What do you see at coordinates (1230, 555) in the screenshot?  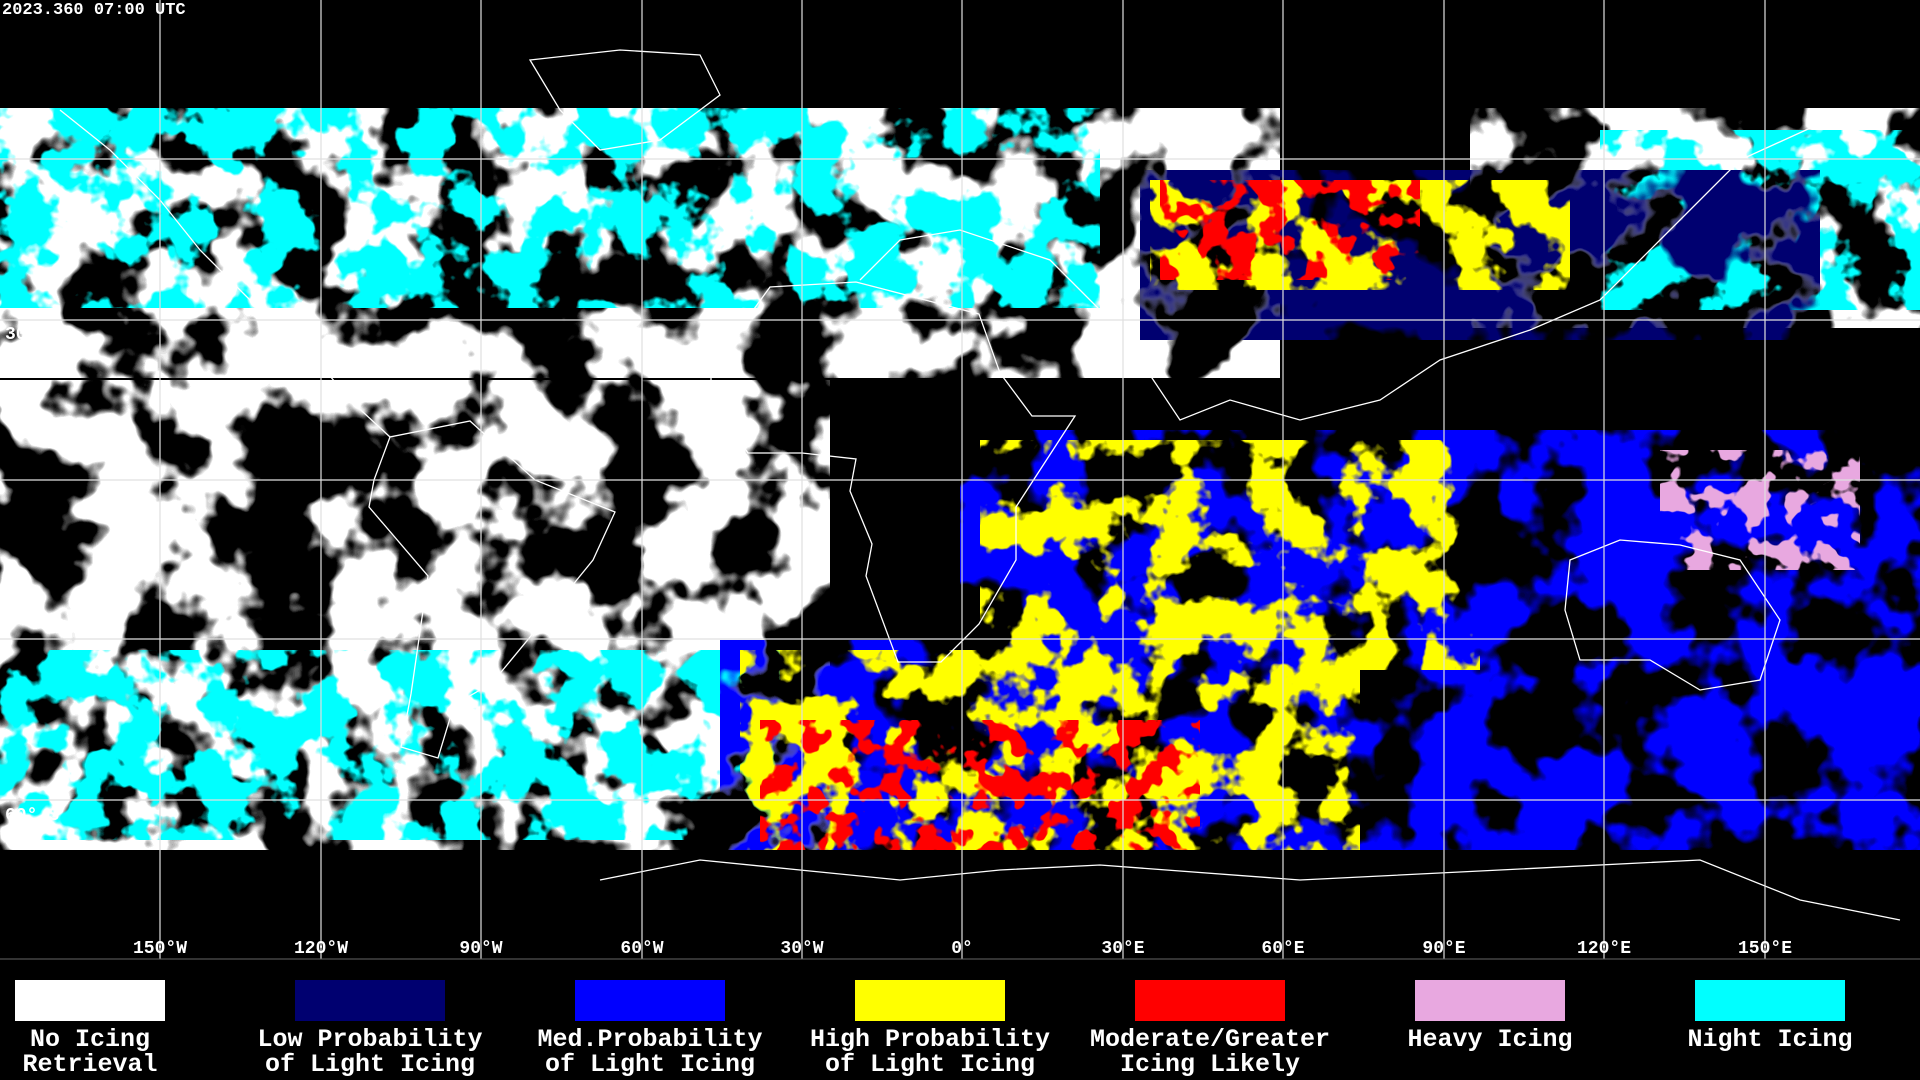 I see `high-icing` at bounding box center [1230, 555].